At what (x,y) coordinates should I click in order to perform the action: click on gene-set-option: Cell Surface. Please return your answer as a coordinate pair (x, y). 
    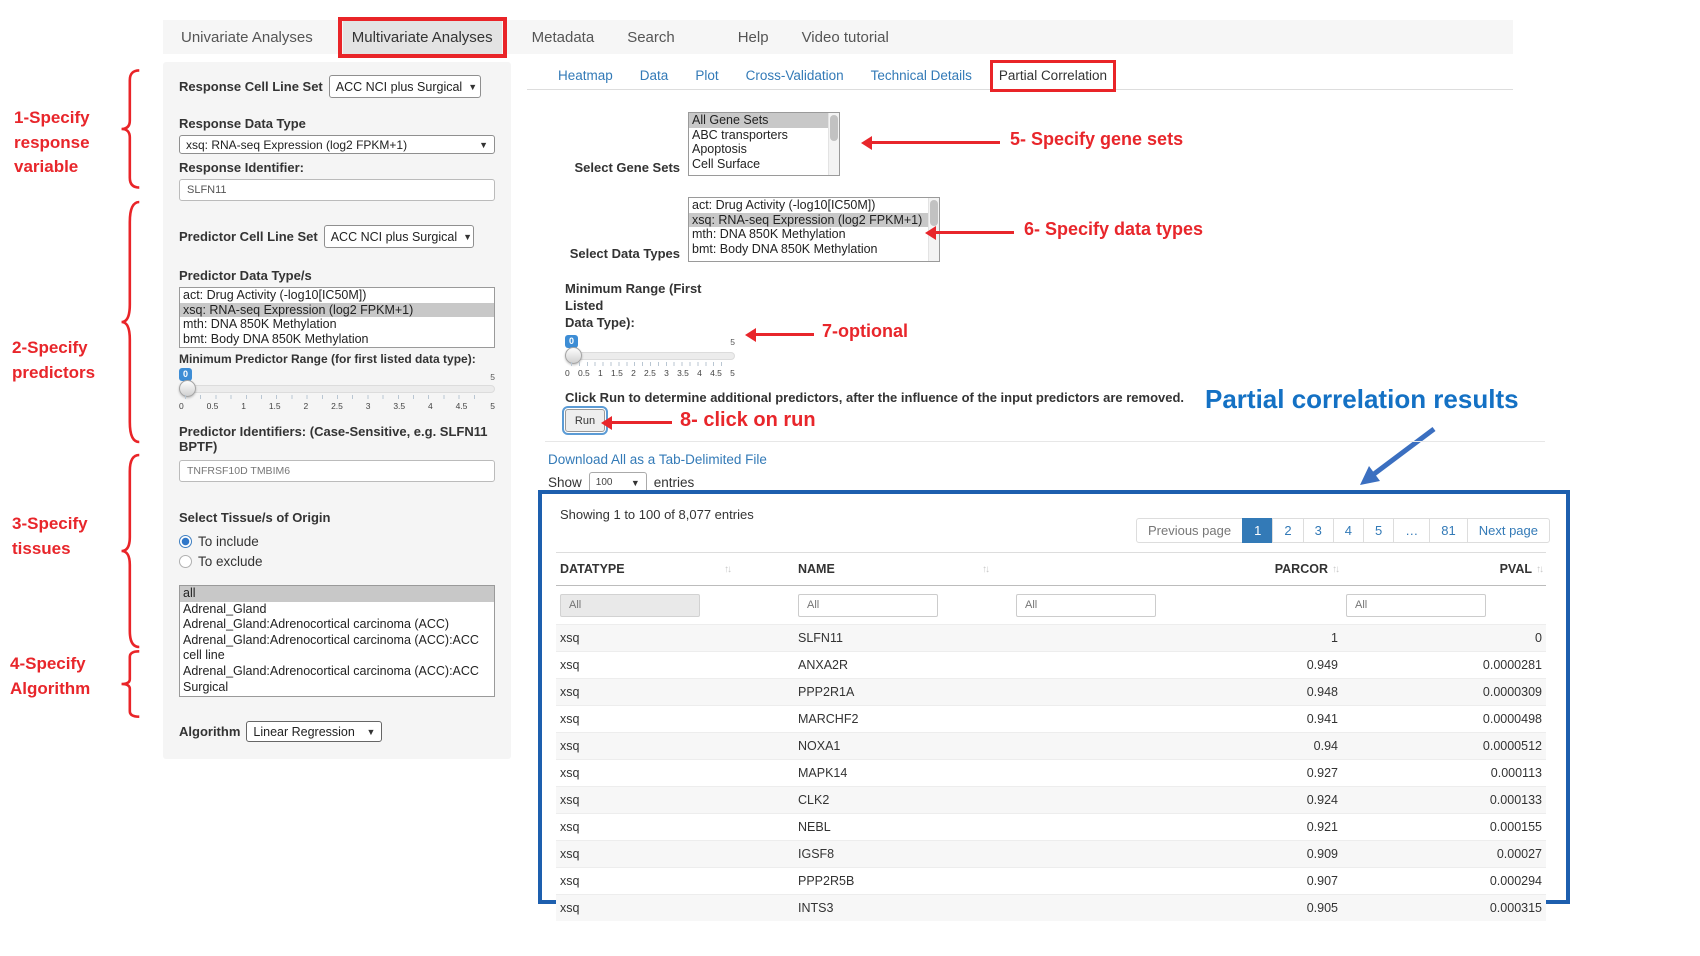
    Looking at the image, I should click on (726, 164).